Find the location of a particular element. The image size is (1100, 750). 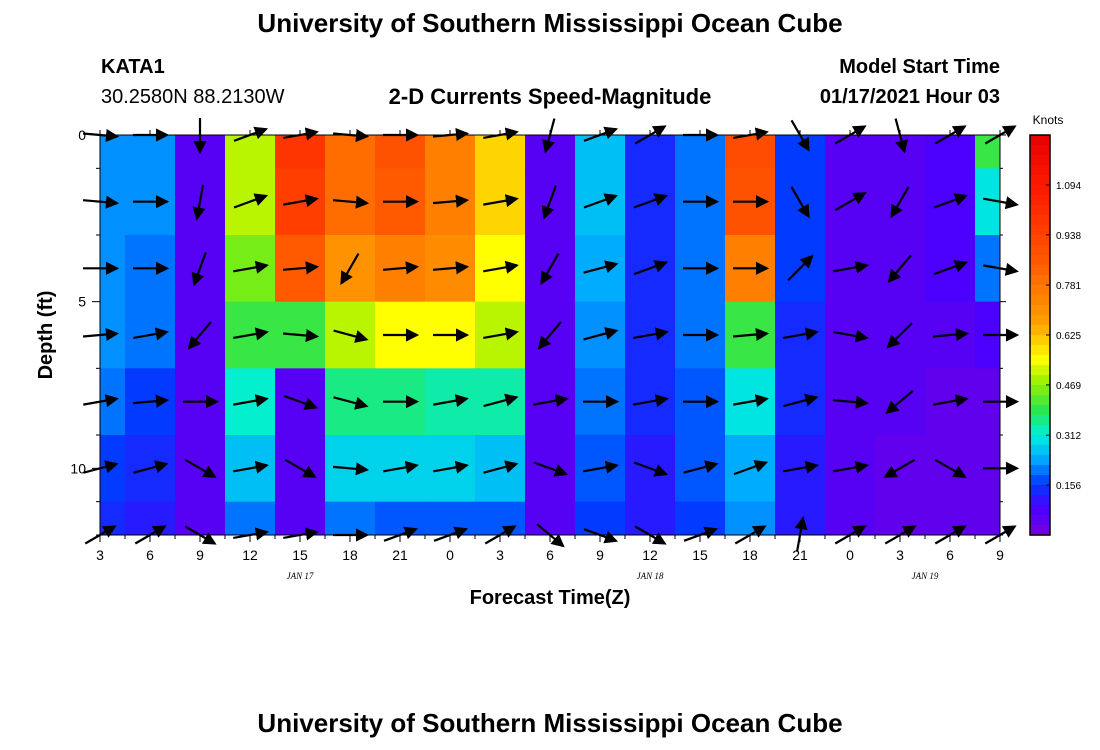

station-id: KATA1 is located at coordinates (133, 67).